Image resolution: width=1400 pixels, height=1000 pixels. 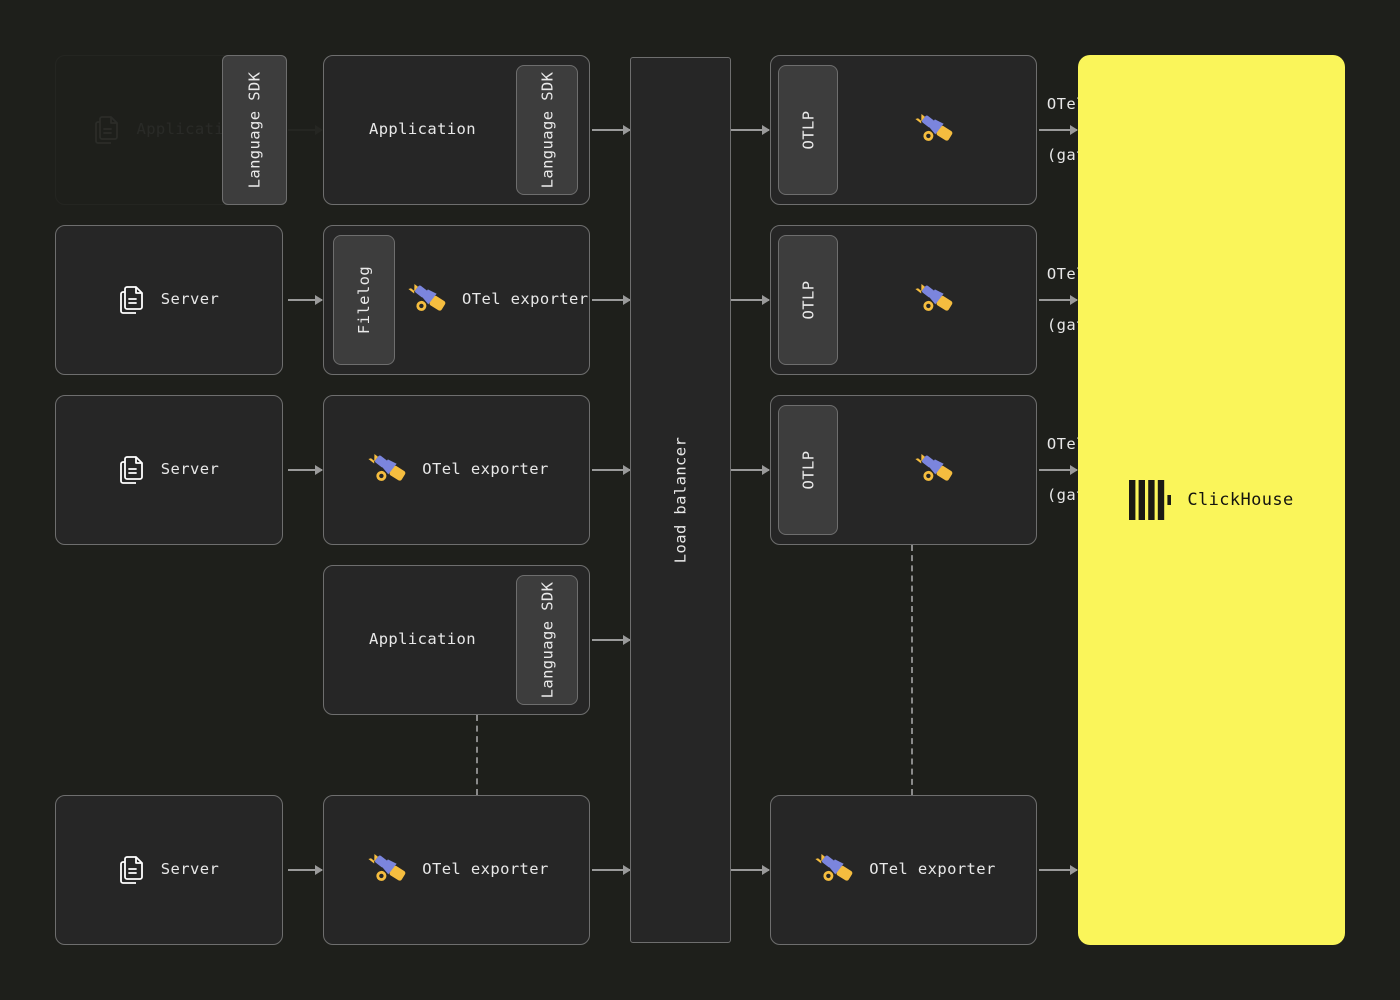 What do you see at coordinates (305, 130) in the screenshot?
I see `ghost-arrow` at bounding box center [305, 130].